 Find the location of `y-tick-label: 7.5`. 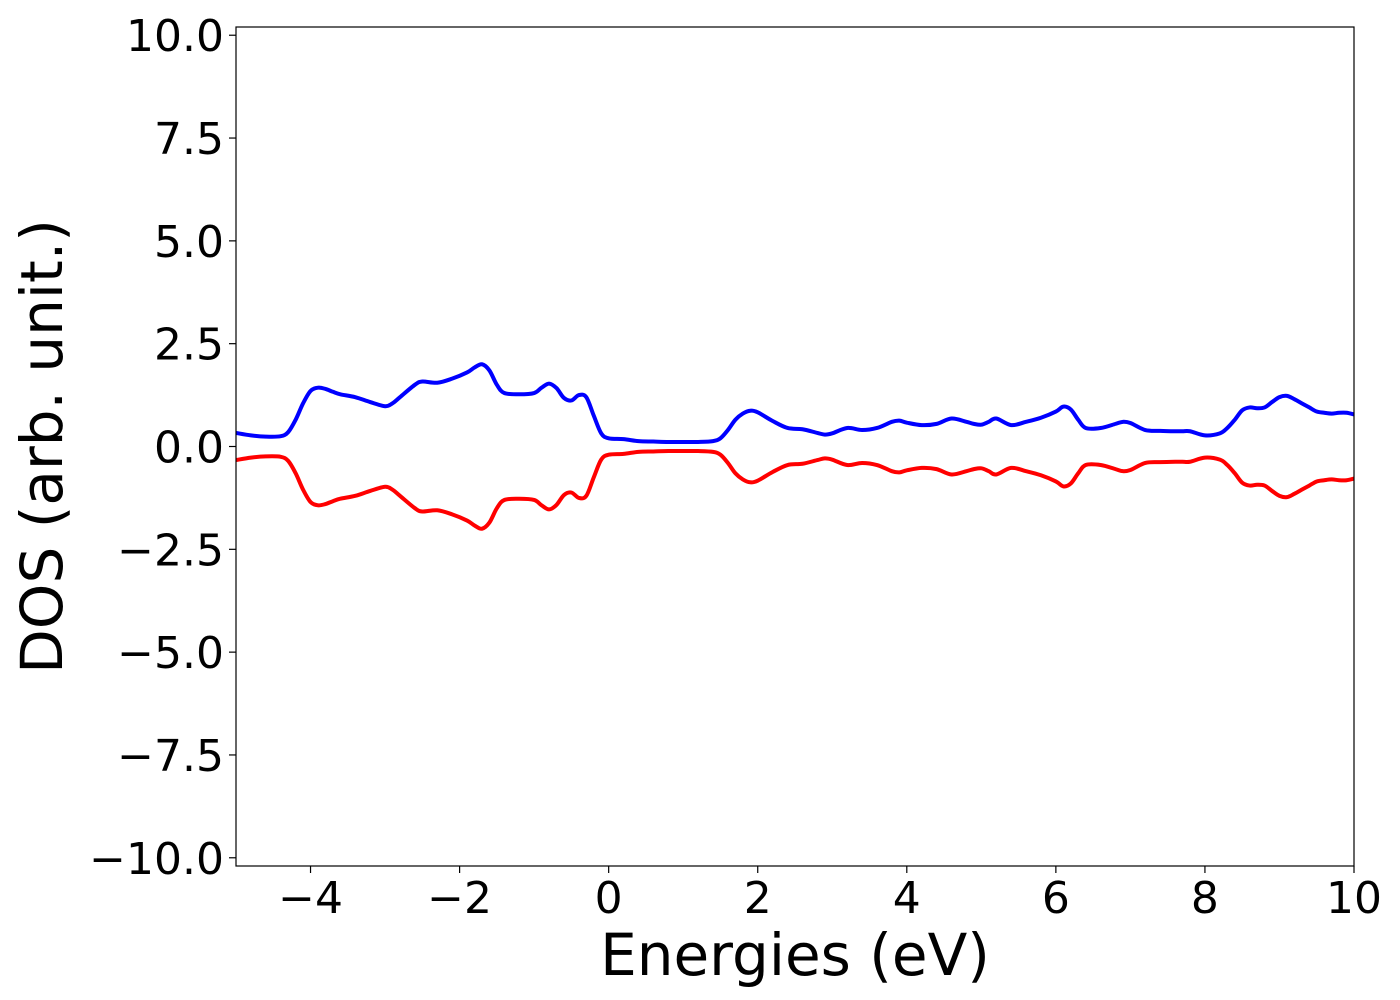

y-tick-label: 7.5 is located at coordinates (189, 139).